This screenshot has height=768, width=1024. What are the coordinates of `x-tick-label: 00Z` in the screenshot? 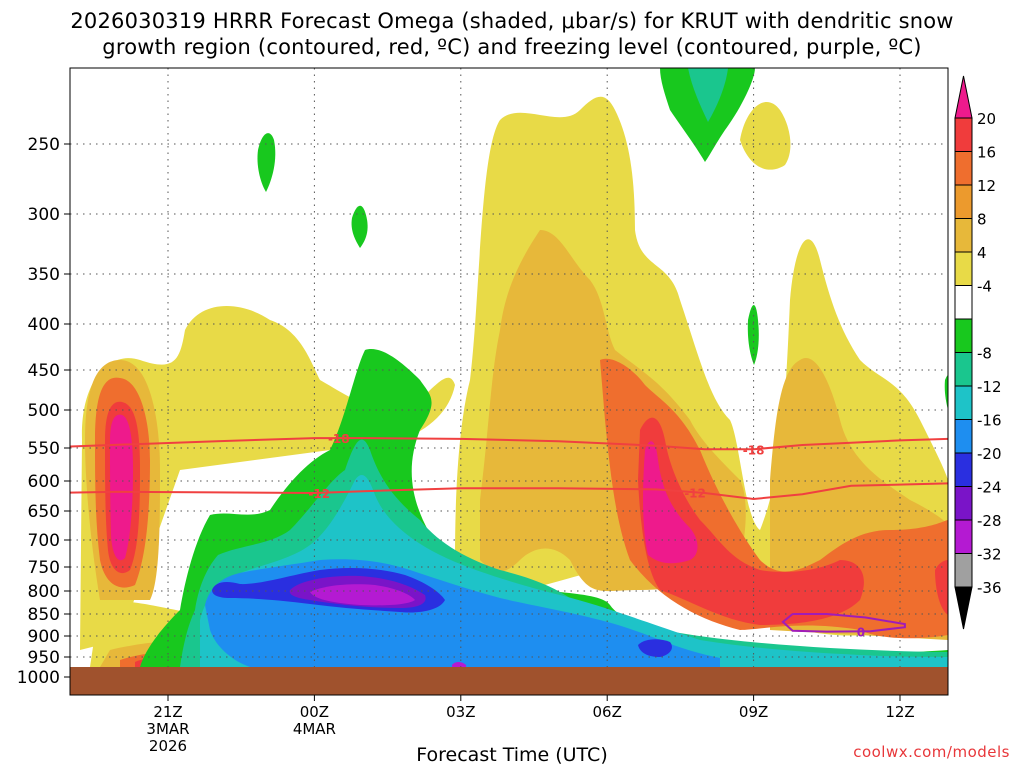 It's located at (314, 712).